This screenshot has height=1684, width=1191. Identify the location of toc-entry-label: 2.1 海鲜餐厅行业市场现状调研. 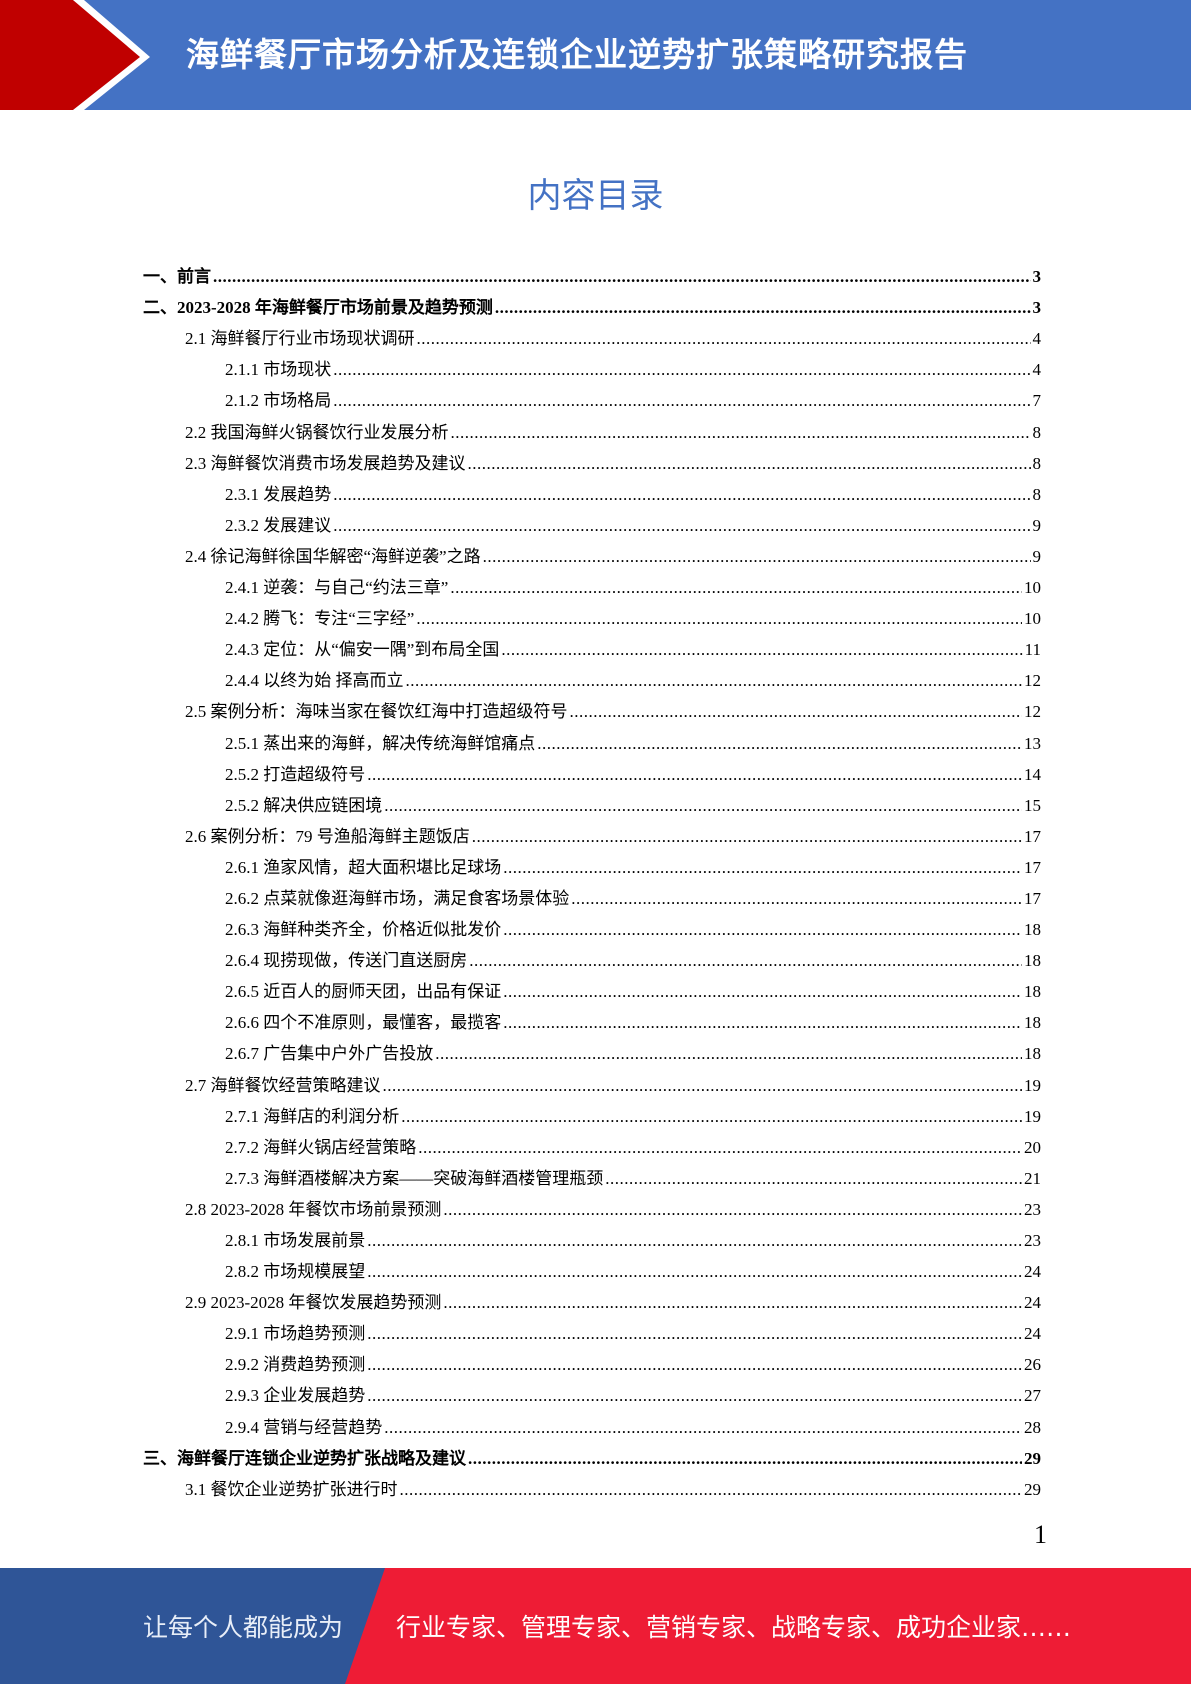
(300, 339).